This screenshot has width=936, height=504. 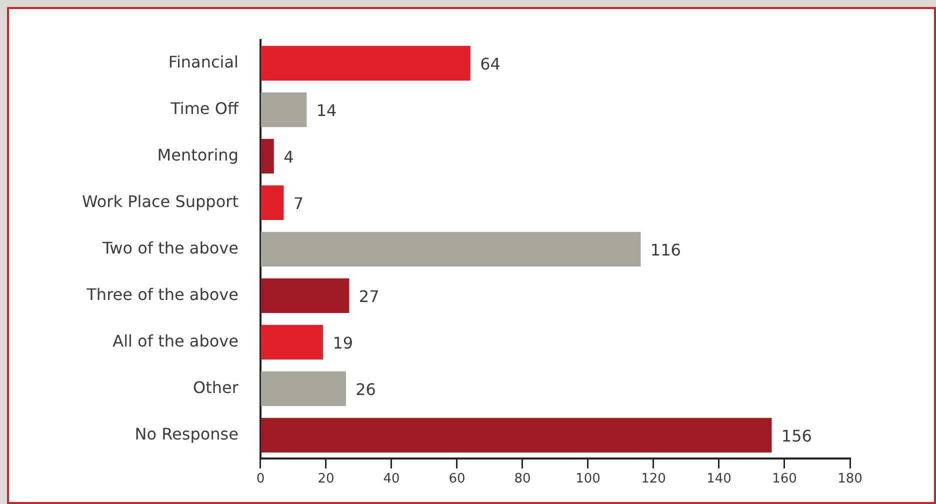 I want to click on x-tick-label: 140, so click(x=719, y=479).